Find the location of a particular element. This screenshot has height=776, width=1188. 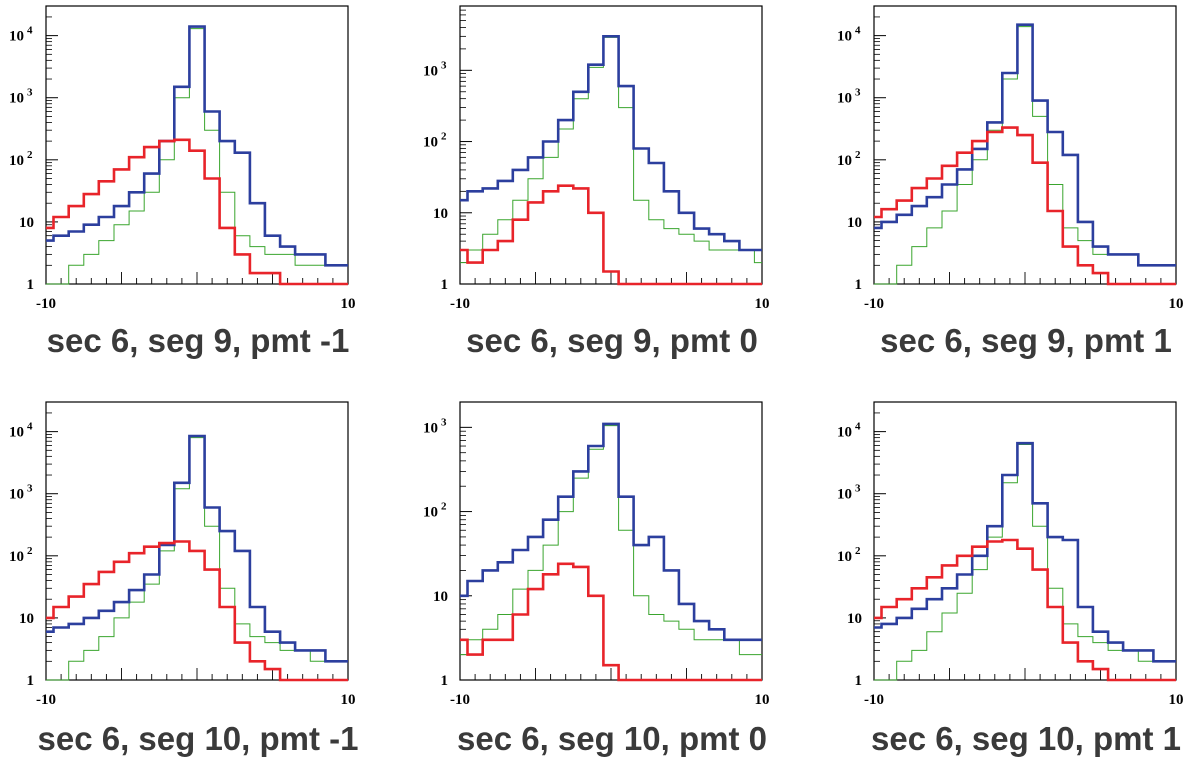

histogram-panel: 1 10 10 2 10 3 10 4 -10 10 sec 6, seg 10, pmt 1 is located at coordinates (1008, 586).